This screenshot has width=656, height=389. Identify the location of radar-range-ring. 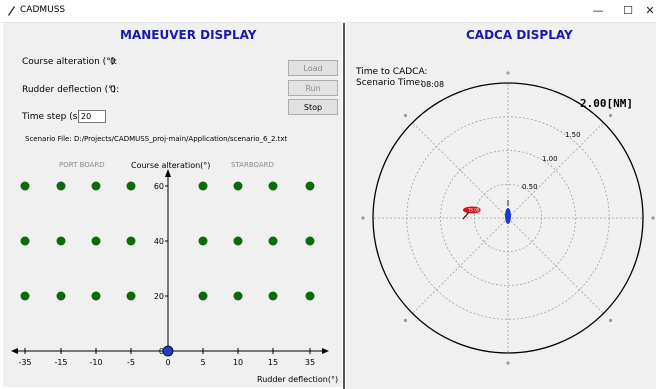
(508, 218).